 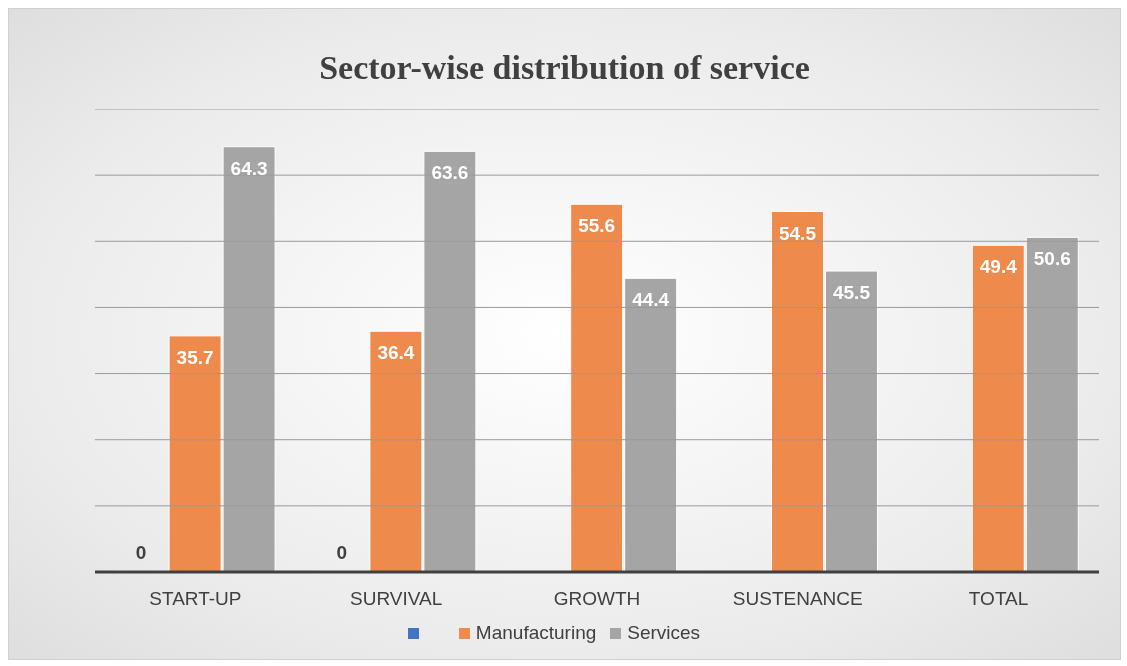 I want to click on x-tick-label: START-UP, so click(x=195, y=599).